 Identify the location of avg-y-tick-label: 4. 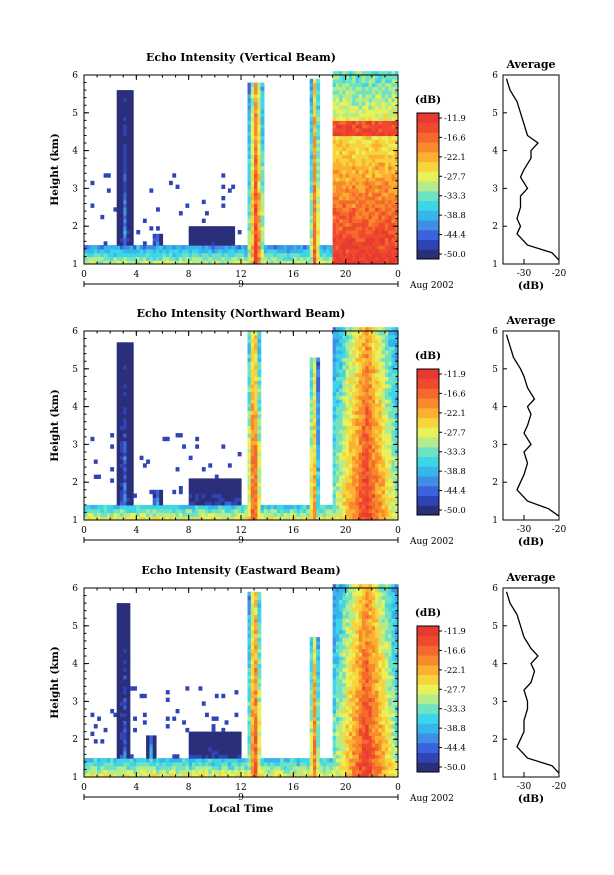
(495, 408).